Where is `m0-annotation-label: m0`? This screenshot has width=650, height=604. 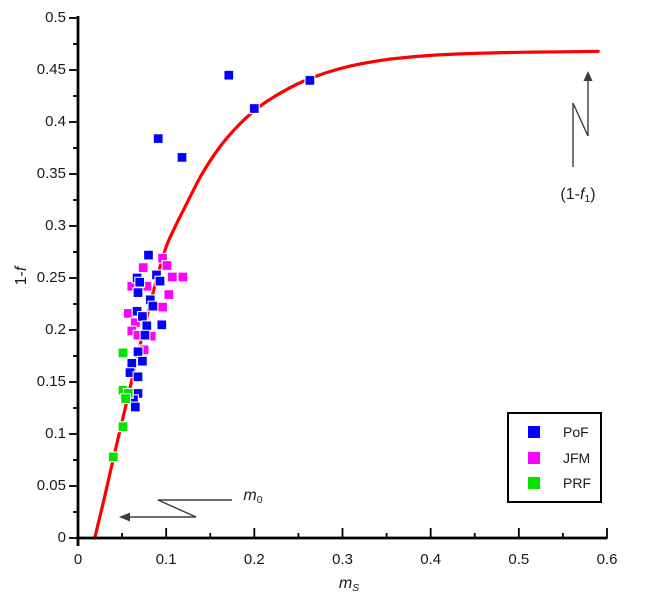
m0-annotation-label: m0 is located at coordinates (253, 496).